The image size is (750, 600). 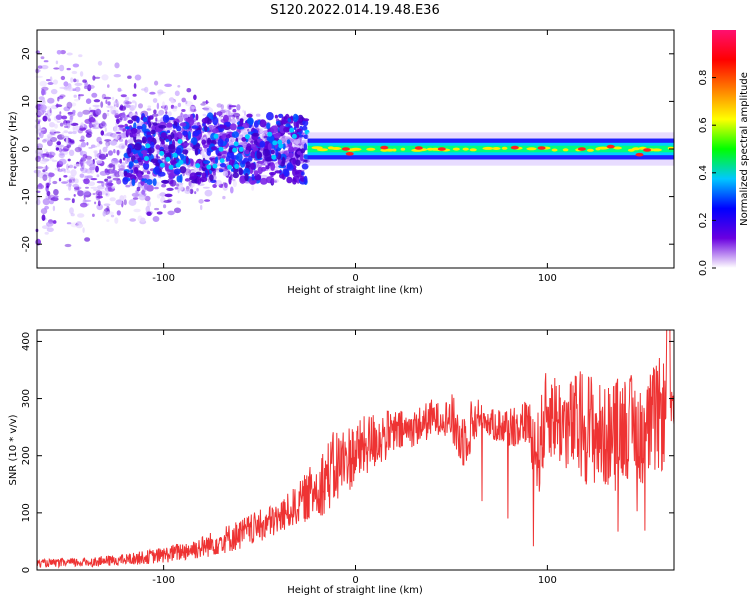 I want to click on colorbar-tick-label: 0.8, so click(x=703, y=78).